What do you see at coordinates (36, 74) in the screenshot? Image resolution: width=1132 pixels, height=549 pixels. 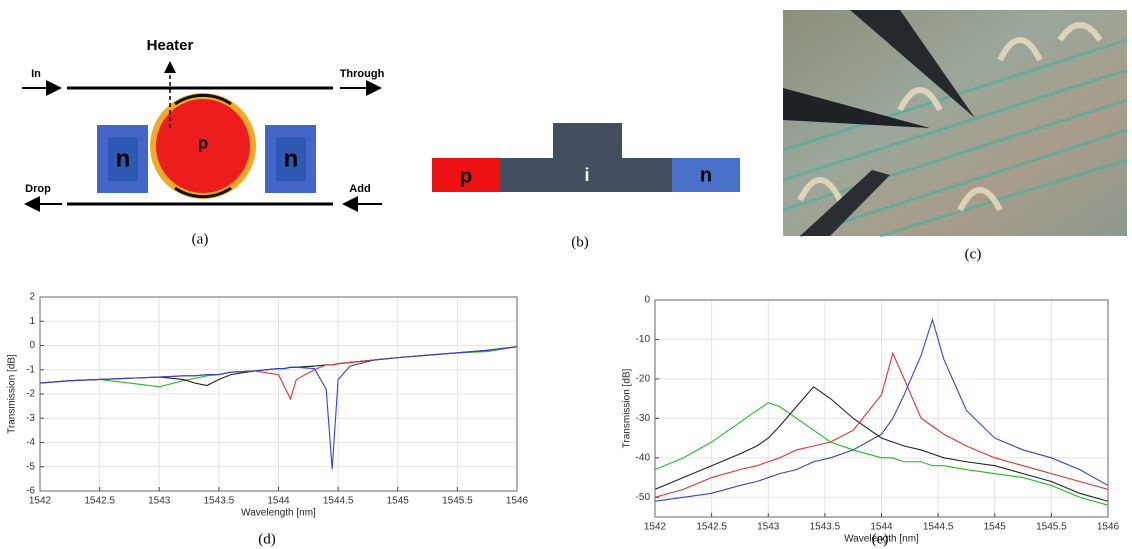 I see `port-label: In` at bounding box center [36, 74].